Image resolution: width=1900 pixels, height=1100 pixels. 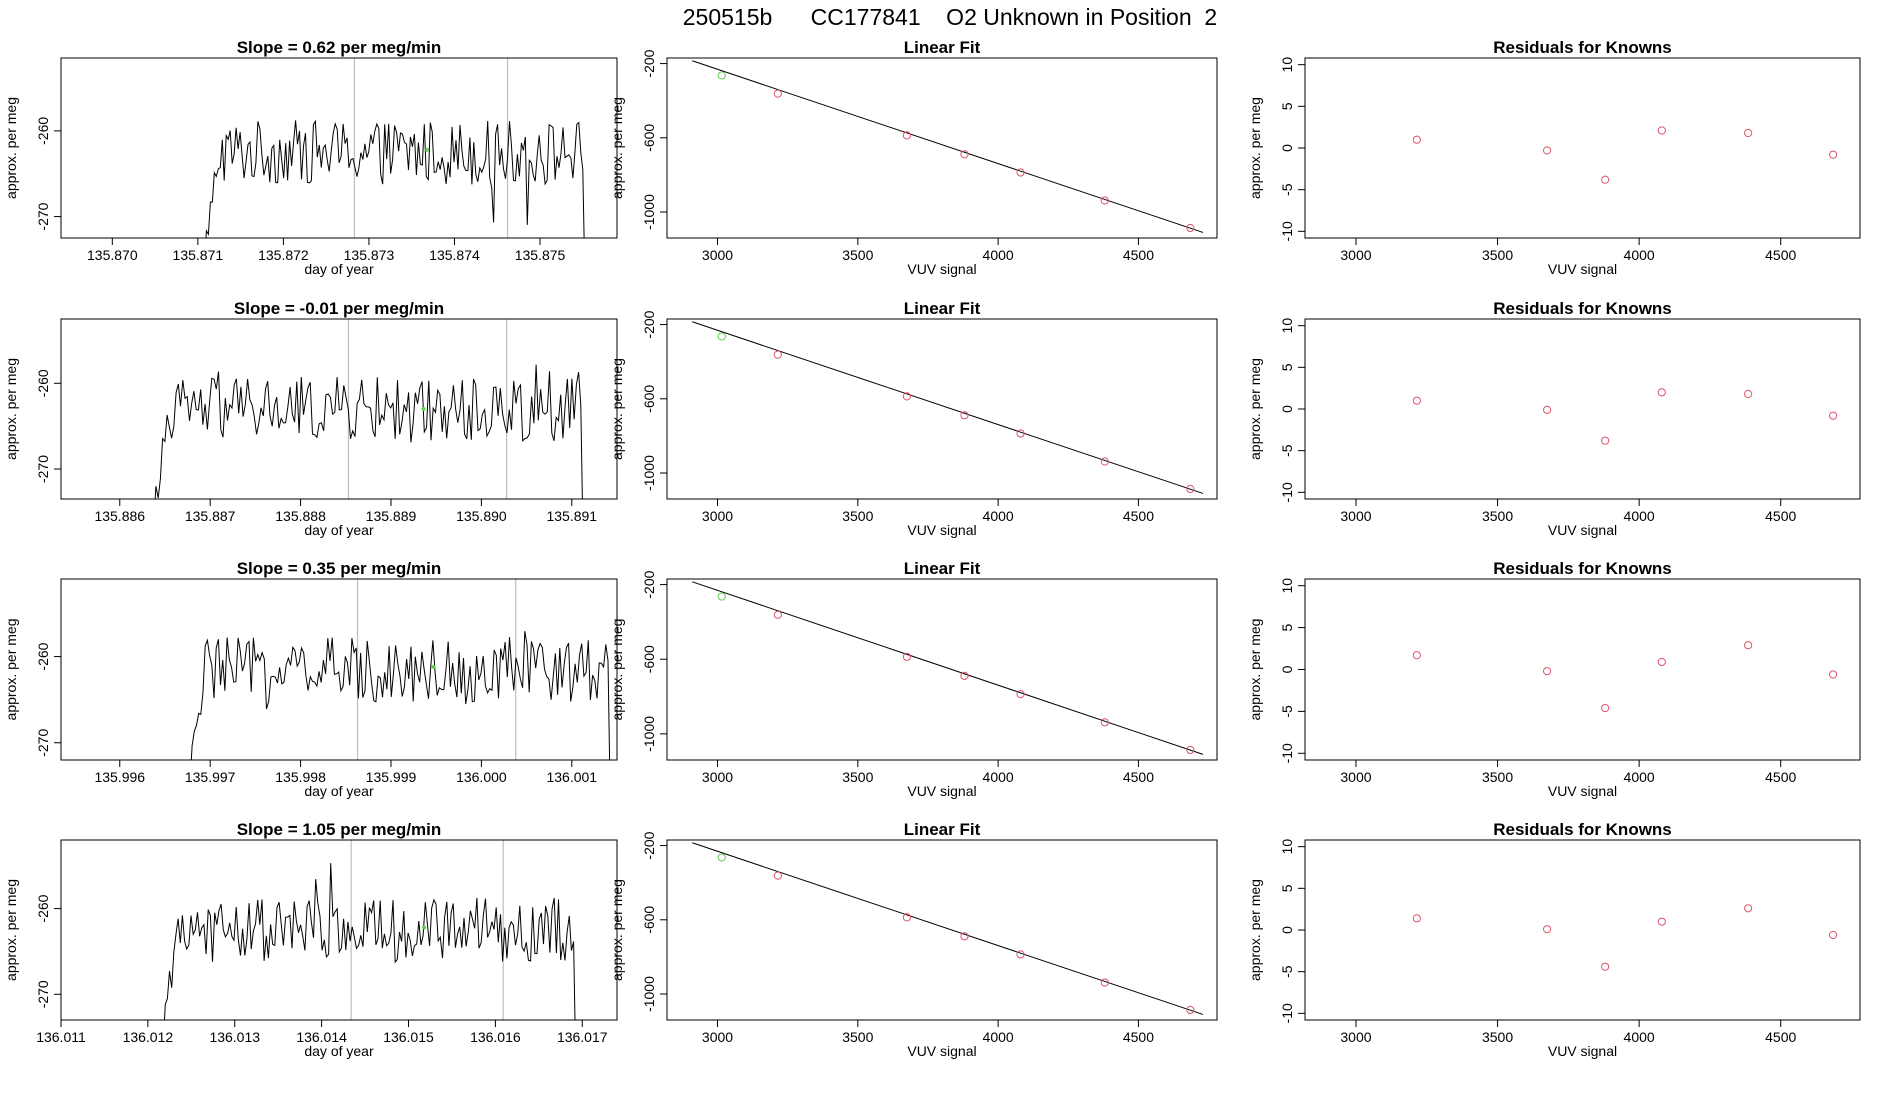 I want to click on x-tick-label: 135.870, so click(x=112, y=255).